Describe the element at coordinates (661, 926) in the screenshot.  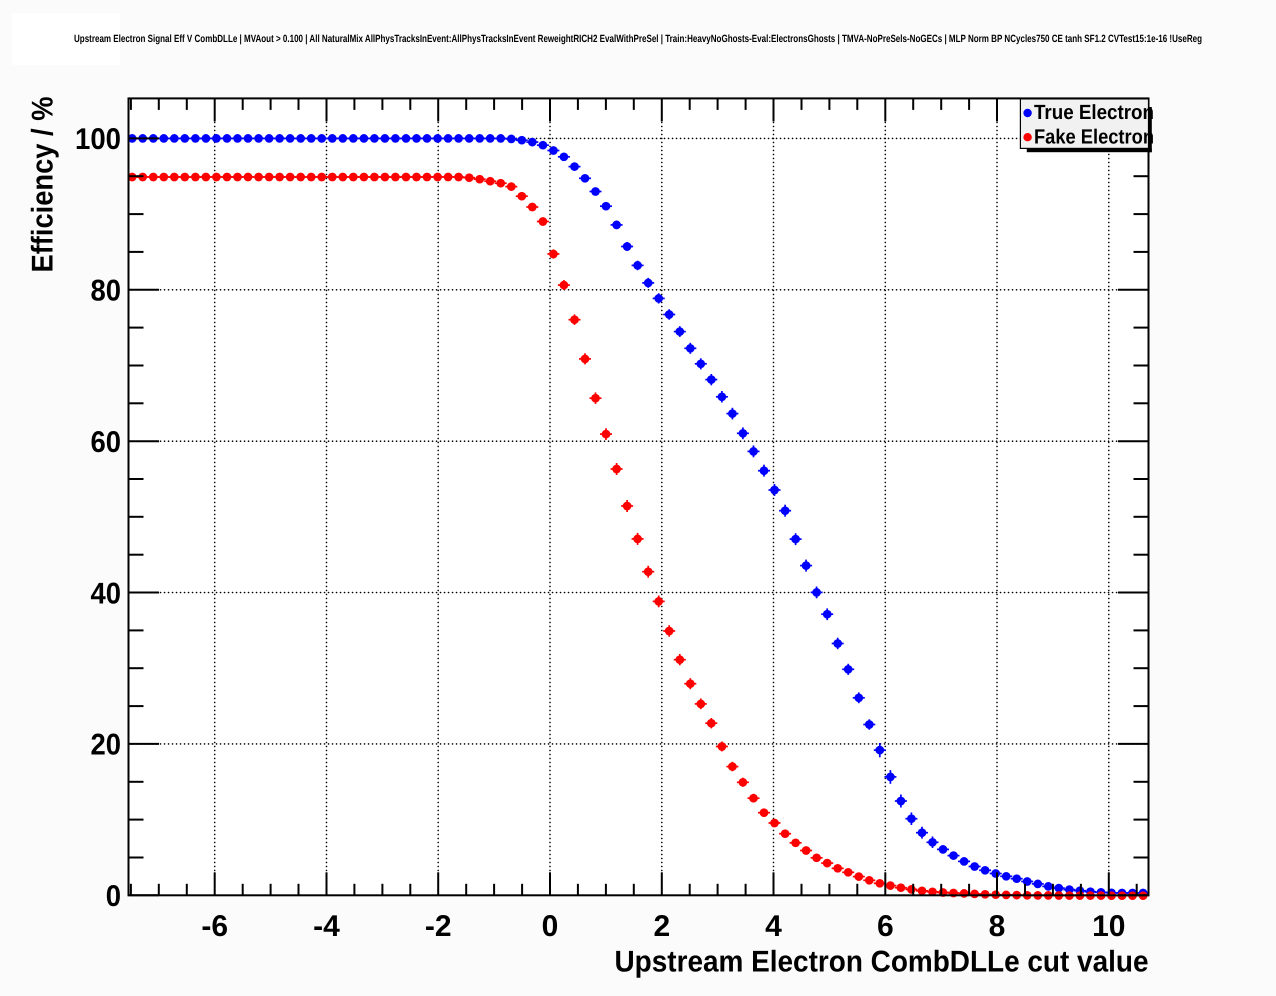
I see `svg-text: 2` at that location.